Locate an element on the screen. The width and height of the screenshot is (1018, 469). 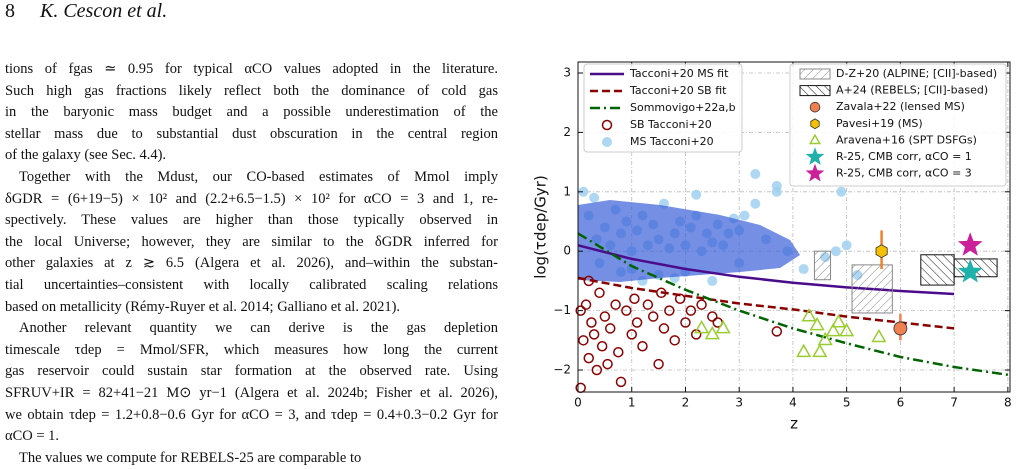
legend-label: Zavala+22 (lensed MS) is located at coordinates (900, 106).